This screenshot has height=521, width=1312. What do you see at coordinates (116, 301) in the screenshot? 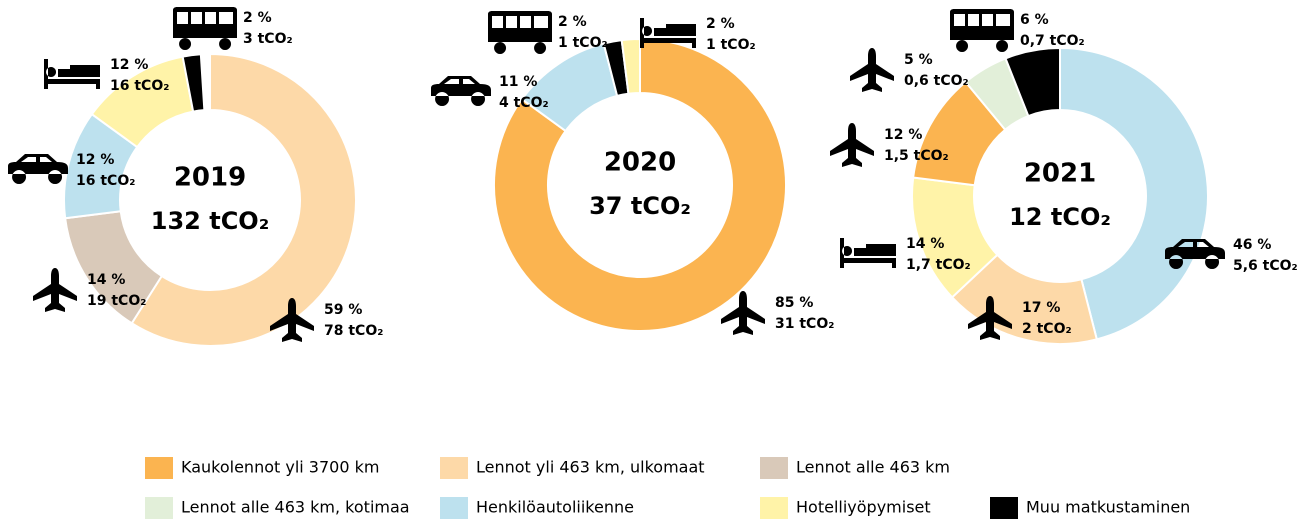
I see `emission-label: 19 tCO₂` at bounding box center [116, 301].